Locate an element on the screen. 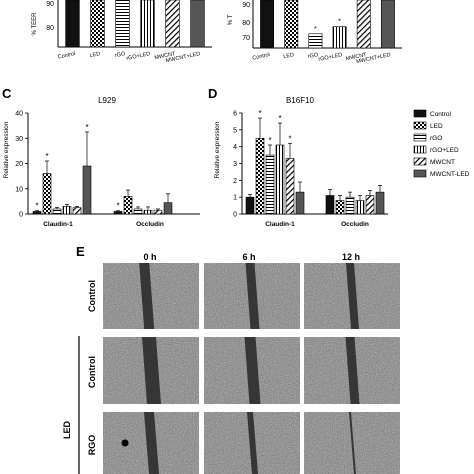 The width and height of the screenshot is (474, 474). panel-d-tick-label: 6 is located at coordinates (235, 114).